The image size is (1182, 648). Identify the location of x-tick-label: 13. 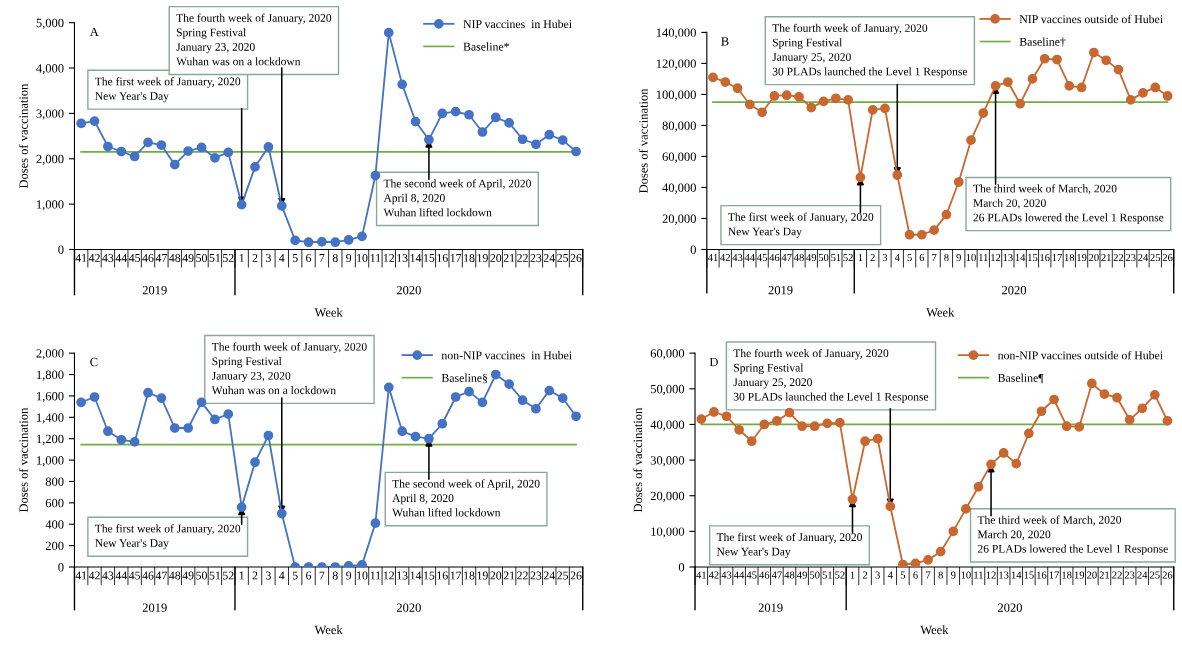
(402, 258).